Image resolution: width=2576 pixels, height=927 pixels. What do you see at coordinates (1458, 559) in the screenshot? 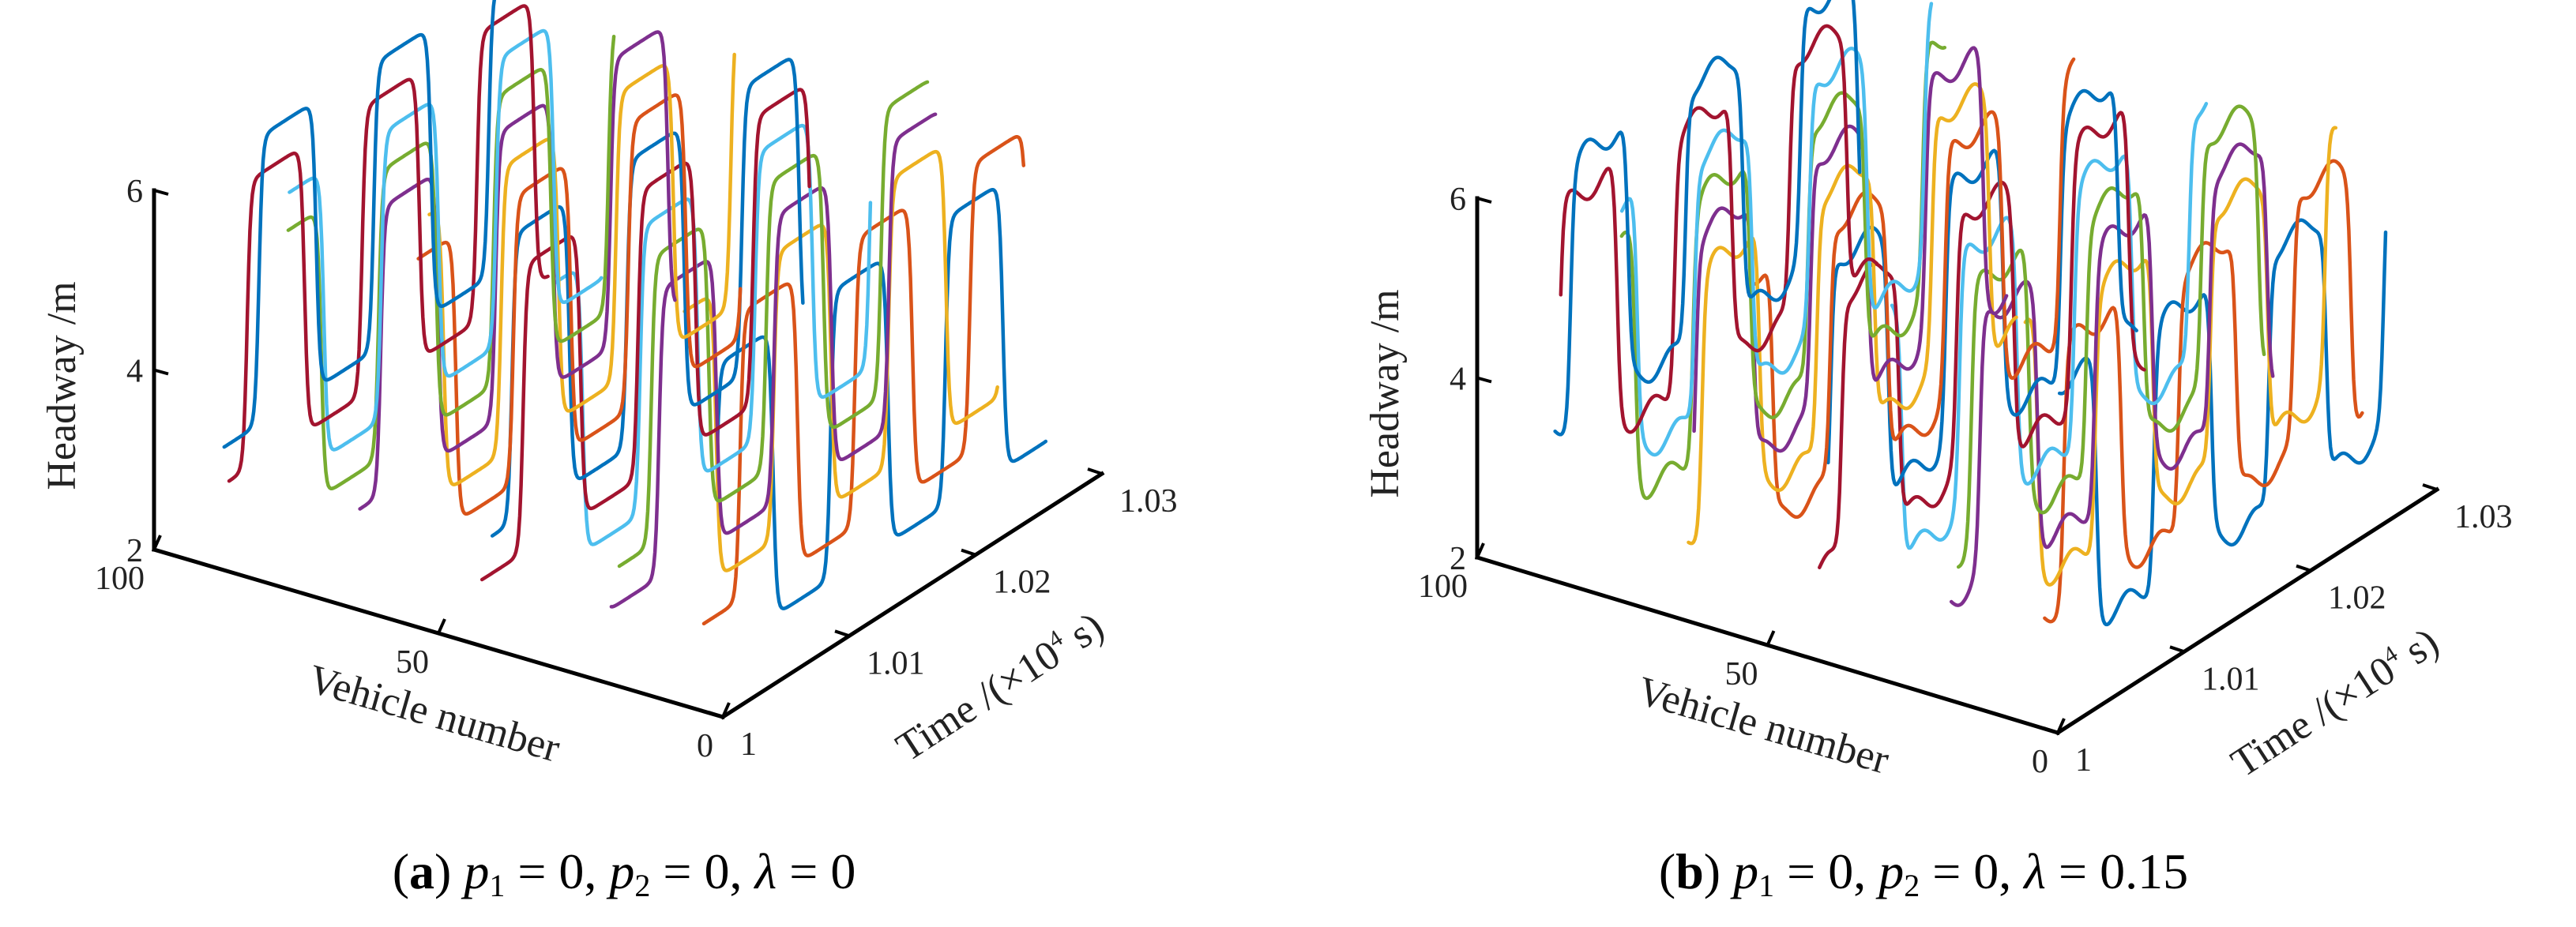
I see `panel-b-z-tick-2: 2` at bounding box center [1458, 559].